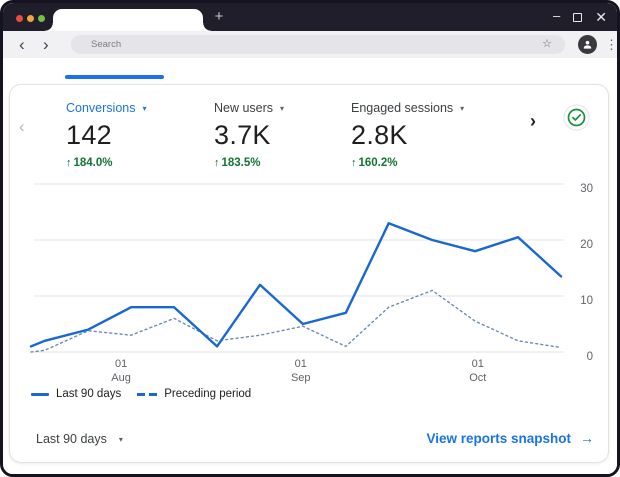  I want to click on legend-item-preceding-period: Preceding period, so click(194, 394).